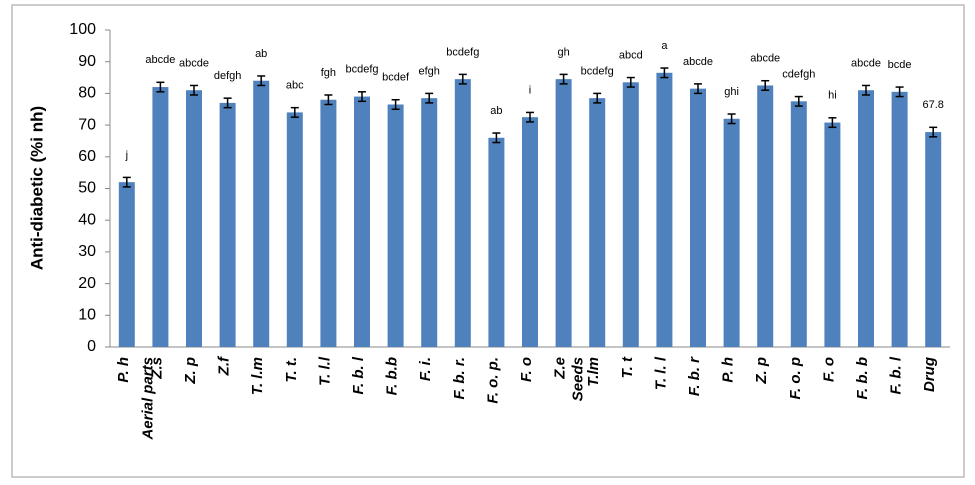  What do you see at coordinates (87, 283) in the screenshot?
I see `y-tick-label: 20` at bounding box center [87, 283].